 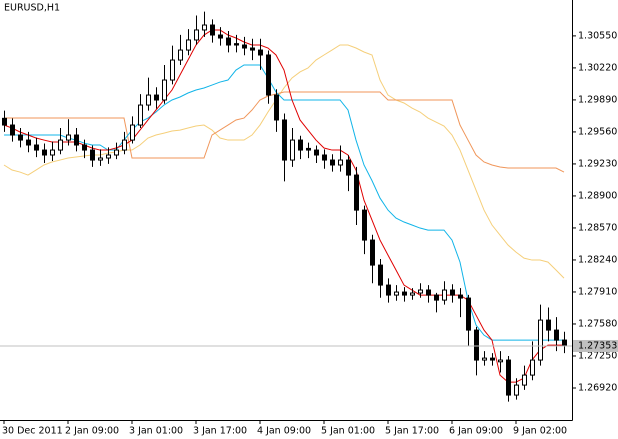 I want to click on y-tick-label: 1.28570, so click(x=597, y=227).